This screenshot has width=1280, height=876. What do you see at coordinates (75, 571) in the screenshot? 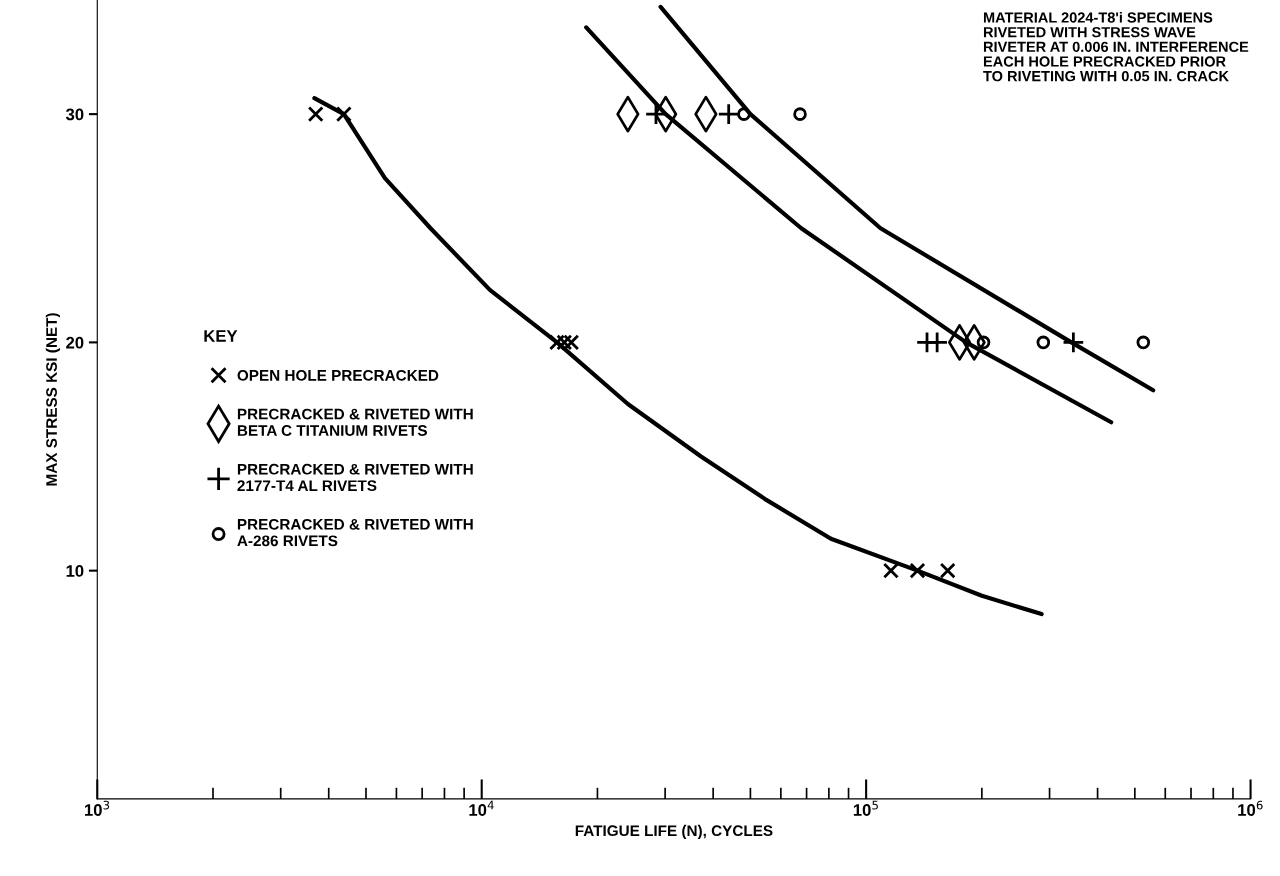
I see `y-tick-label: 10` at bounding box center [75, 571].